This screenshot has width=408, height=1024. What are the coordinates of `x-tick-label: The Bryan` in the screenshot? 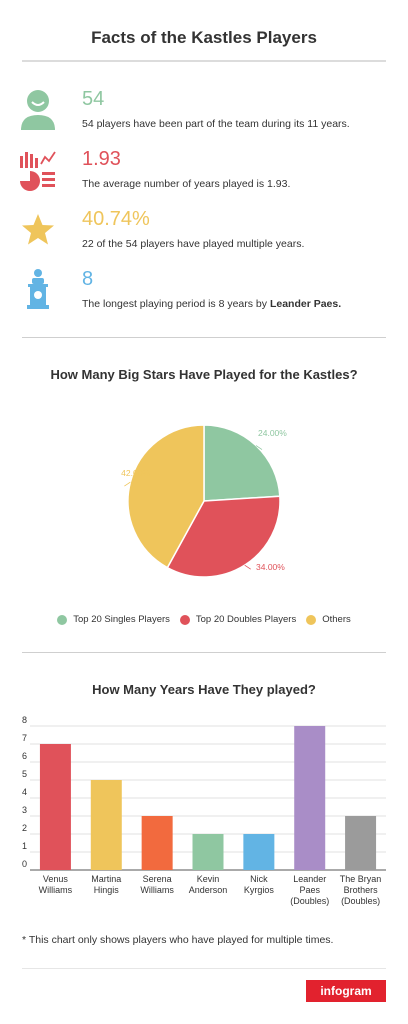 It's located at (361, 879).